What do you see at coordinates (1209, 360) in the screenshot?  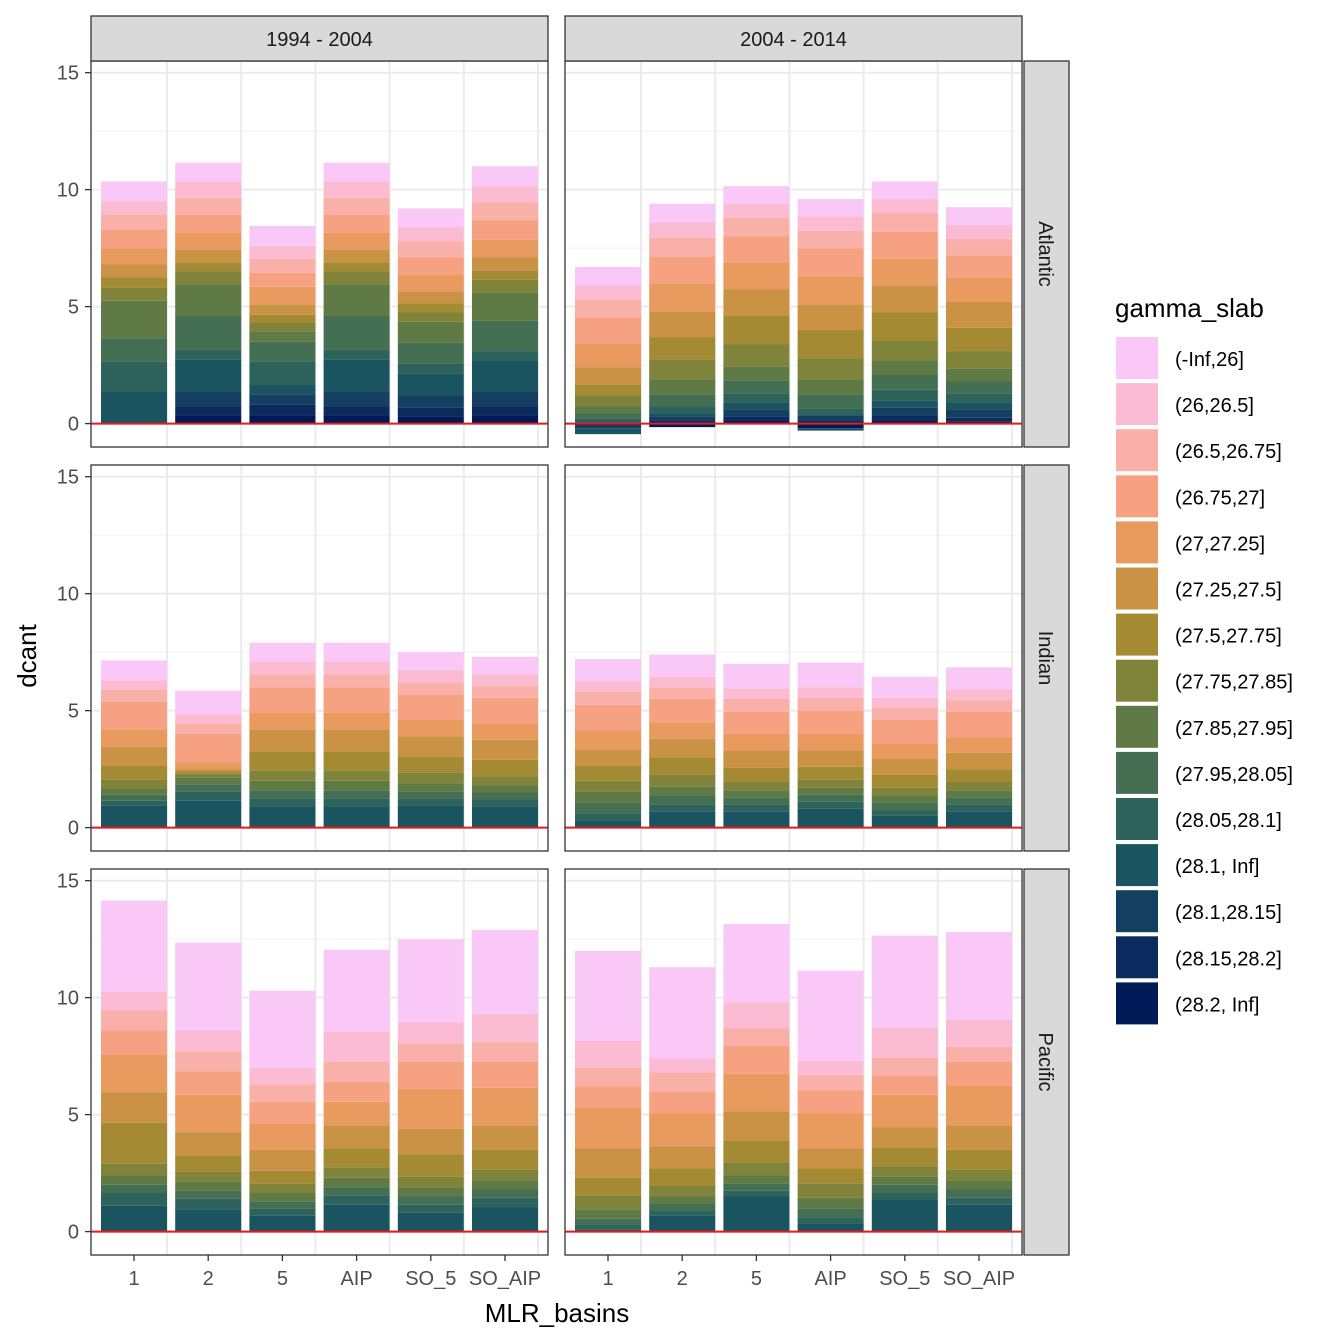 I see `legend-label: (-Inf,26]` at bounding box center [1209, 360].